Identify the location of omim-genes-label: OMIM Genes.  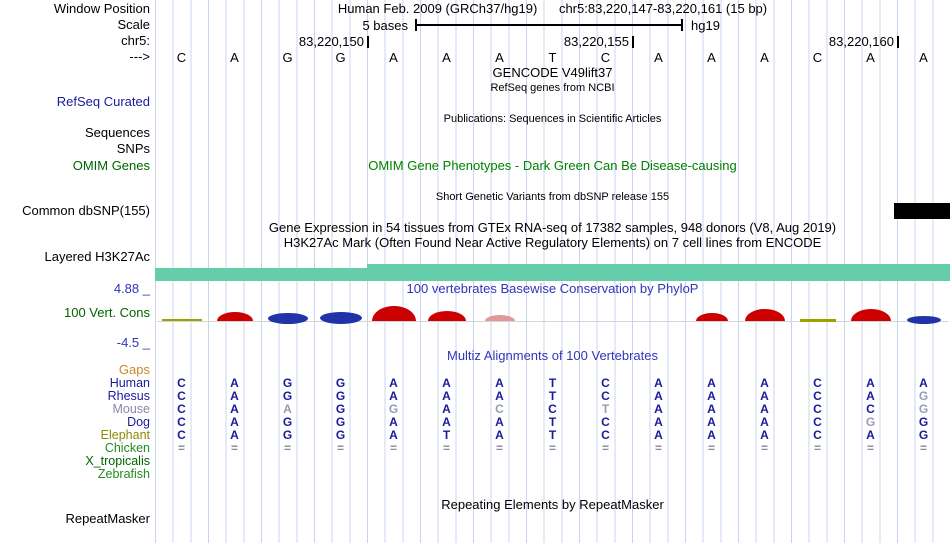
(111, 165).